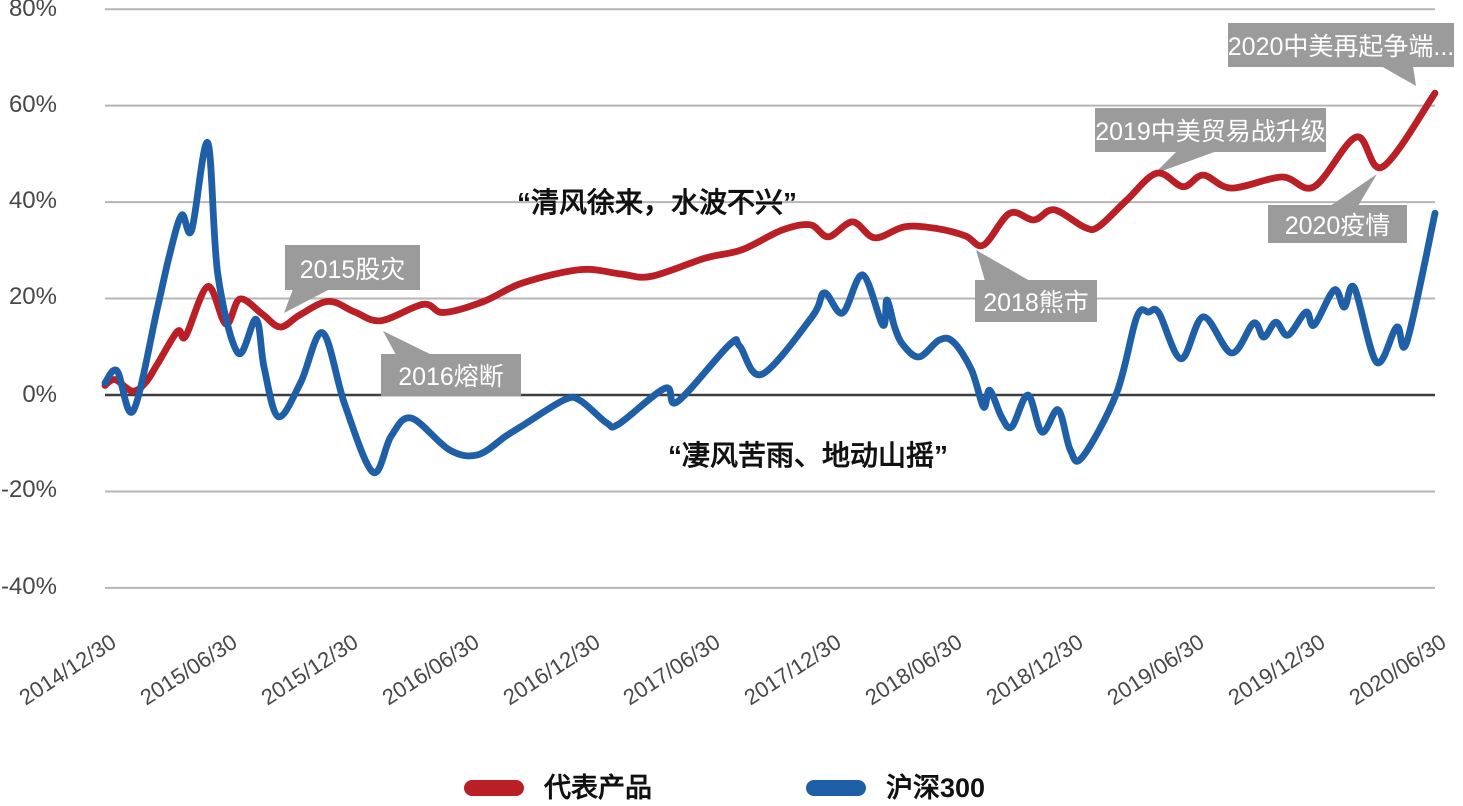  I want to click on callout-pointer-2020-covid, so click(1353, 190).